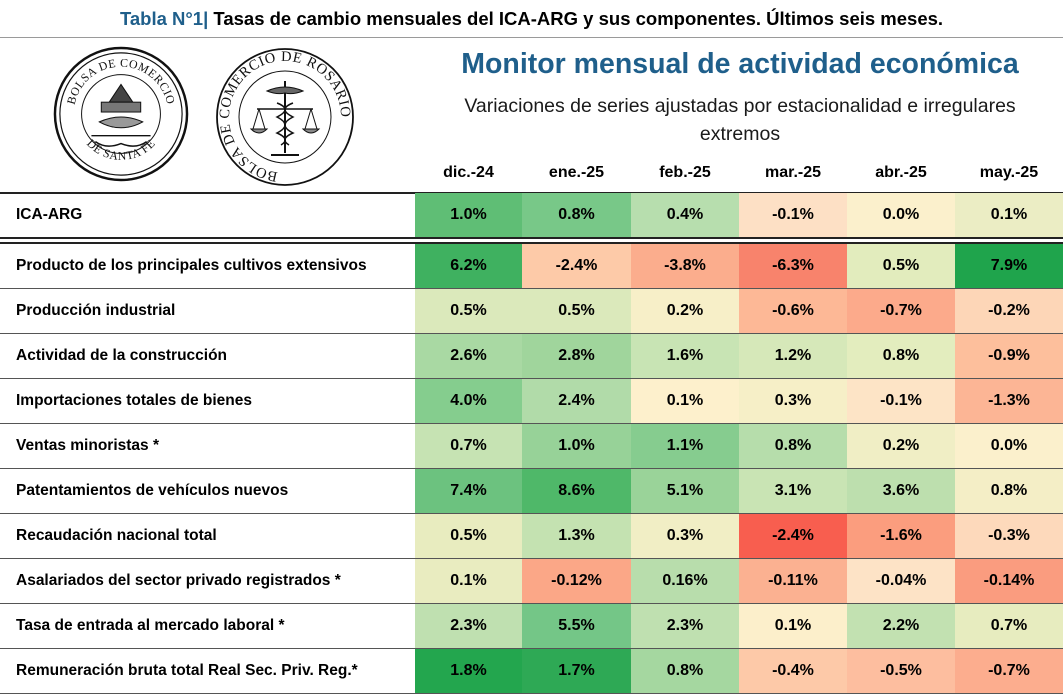 This screenshot has height=694, width=1063. What do you see at coordinates (793, 671) in the screenshot?
I see `value-cell: -0.4%` at bounding box center [793, 671].